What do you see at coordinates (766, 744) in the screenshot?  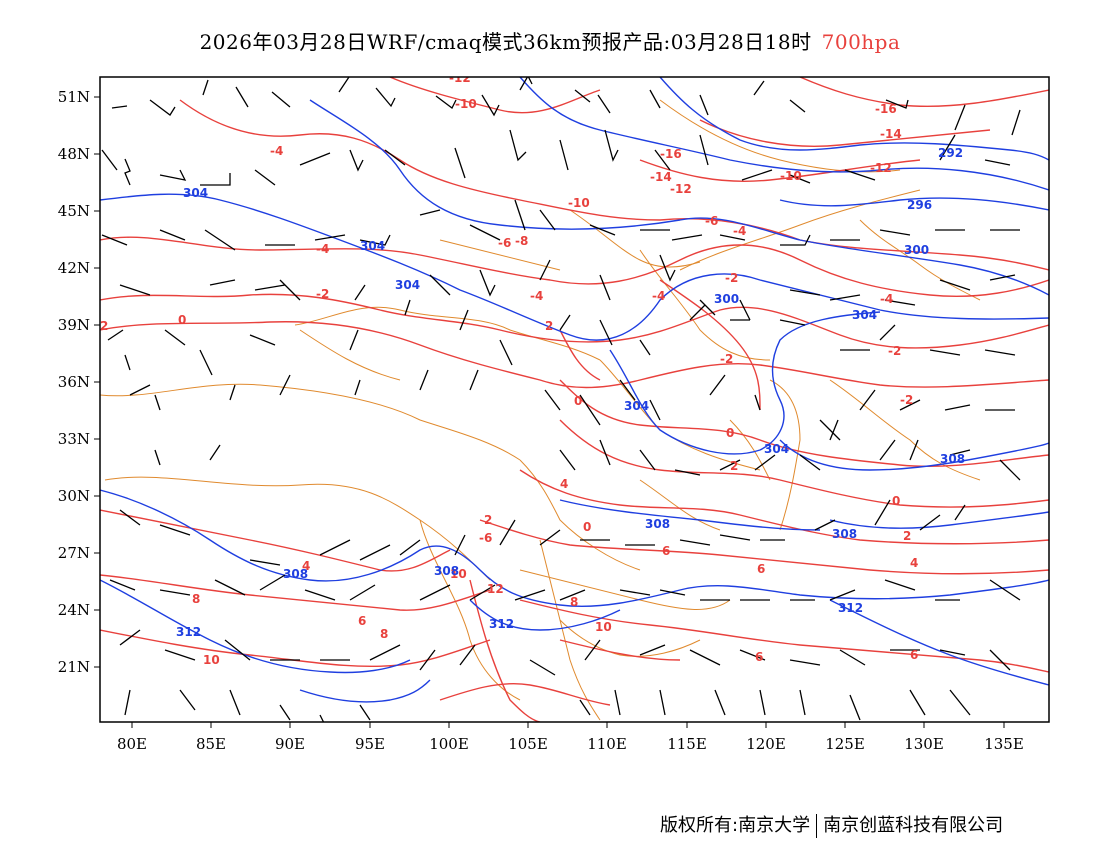 I see `lon-tick-label: 120E` at bounding box center [766, 744].